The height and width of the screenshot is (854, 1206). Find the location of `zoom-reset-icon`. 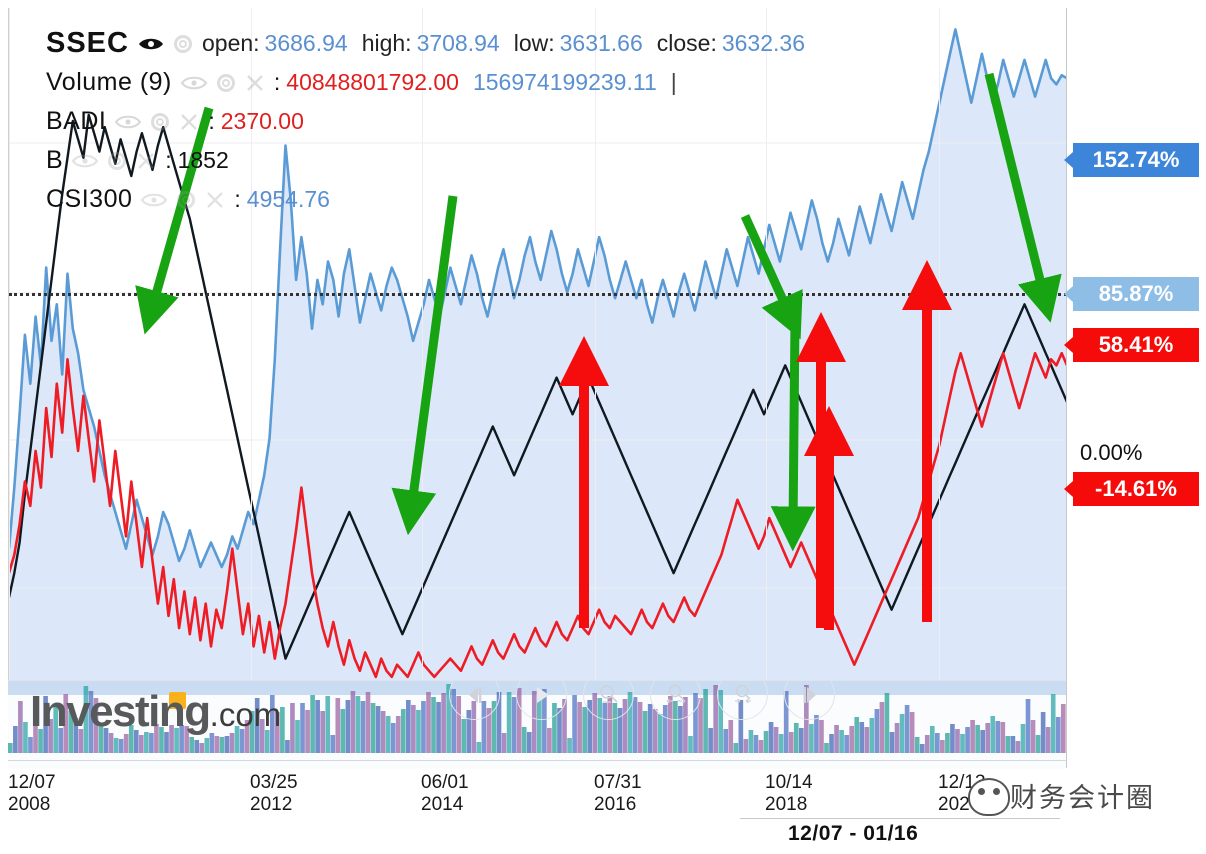

zoom-reset-icon is located at coordinates (608, 700).